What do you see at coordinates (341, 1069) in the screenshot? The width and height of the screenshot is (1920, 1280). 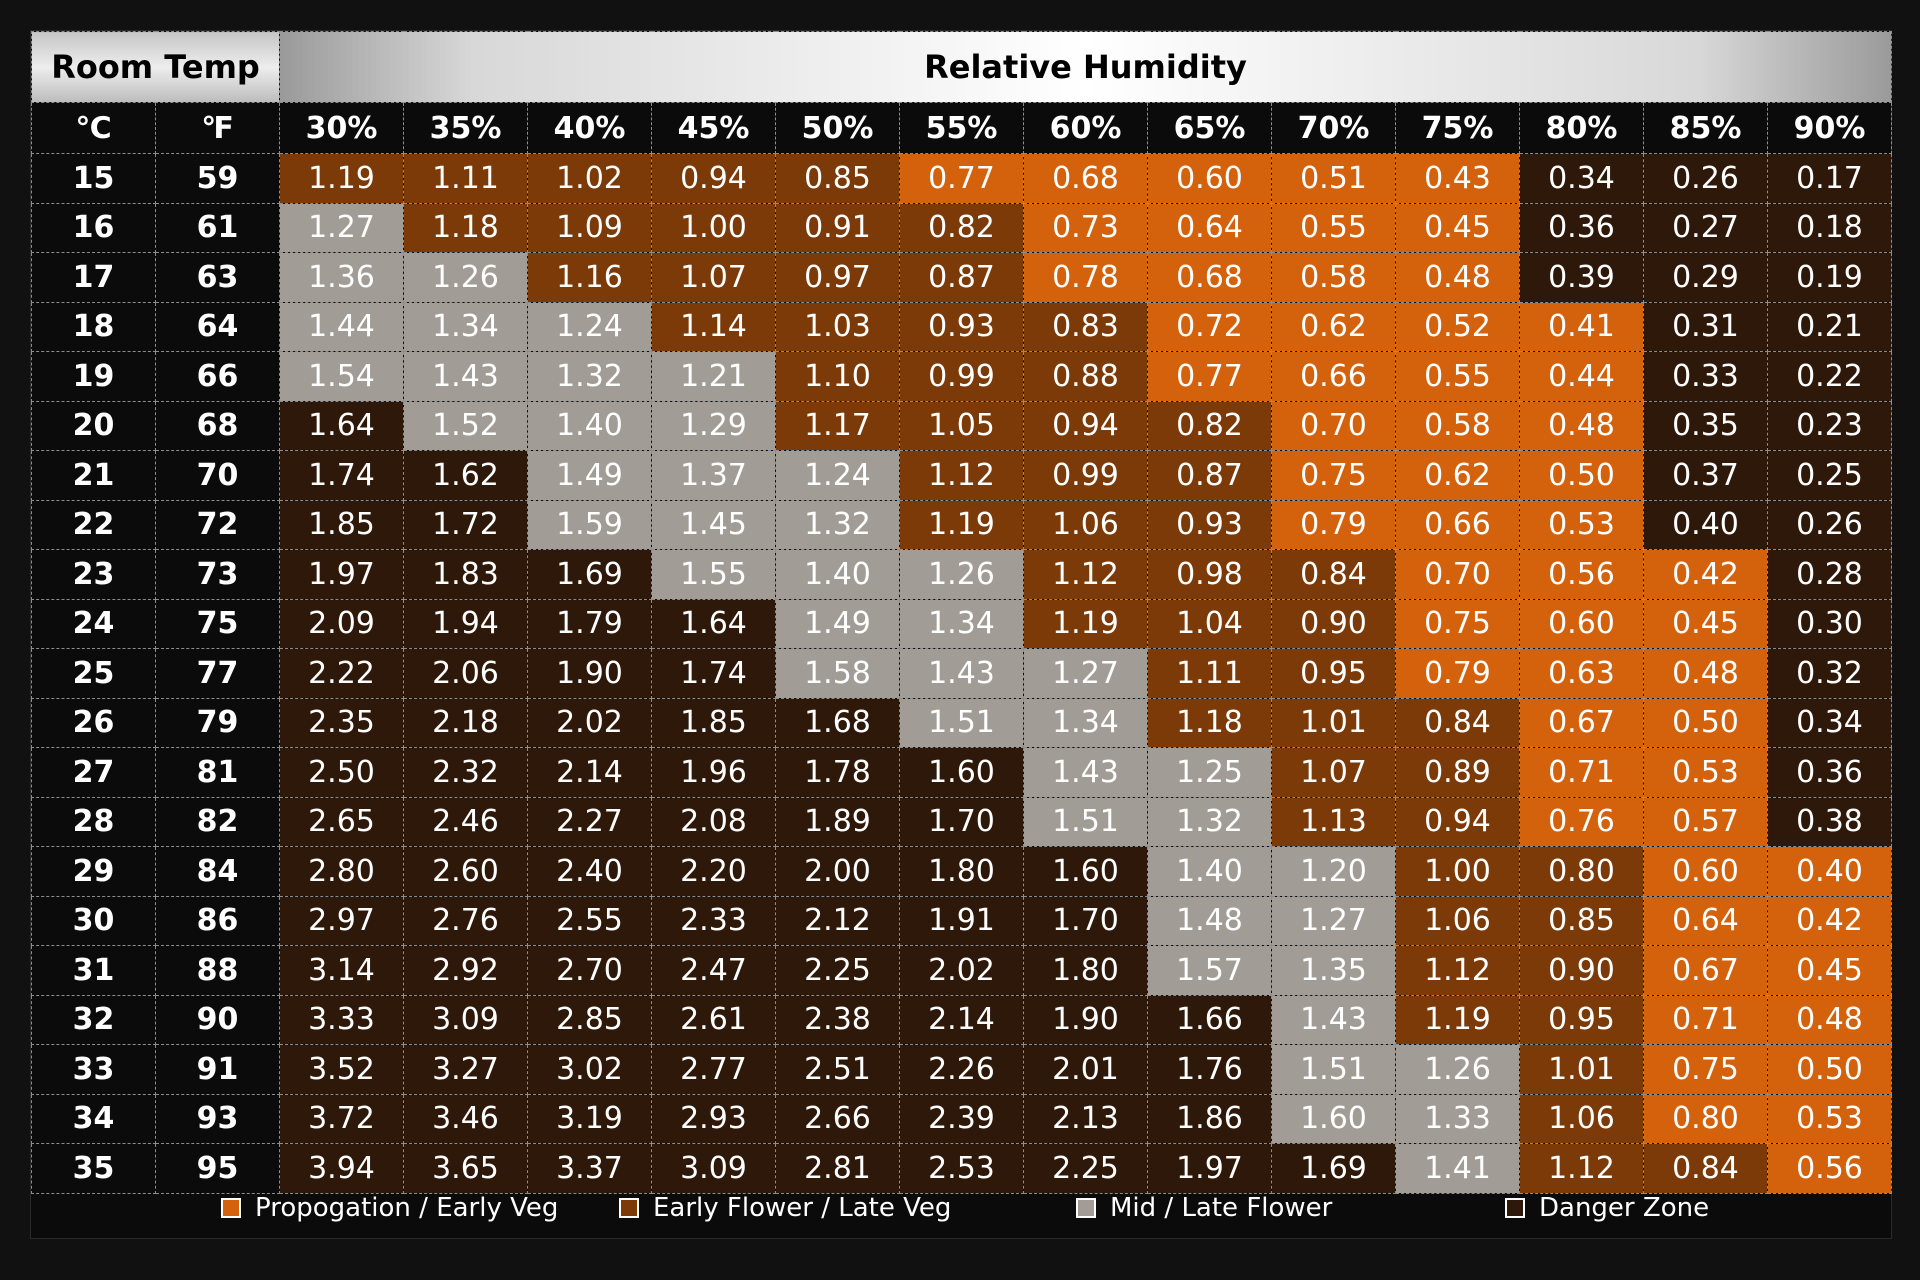 I see `vpd-value-cell: 3.52` at bounding box center [341, 1069].